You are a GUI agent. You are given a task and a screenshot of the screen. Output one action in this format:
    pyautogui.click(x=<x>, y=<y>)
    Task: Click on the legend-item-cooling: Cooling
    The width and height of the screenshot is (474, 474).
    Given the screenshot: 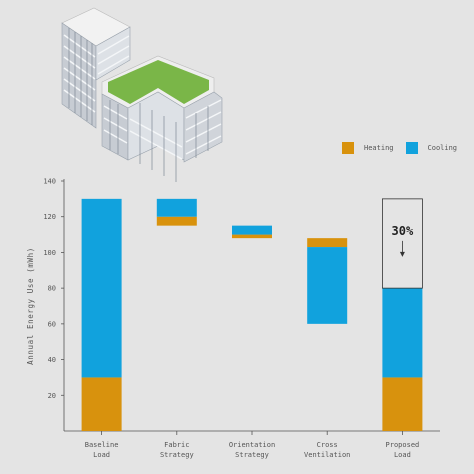 What is the action you would take?
    pyautogui.click(x=431, y=148)
    